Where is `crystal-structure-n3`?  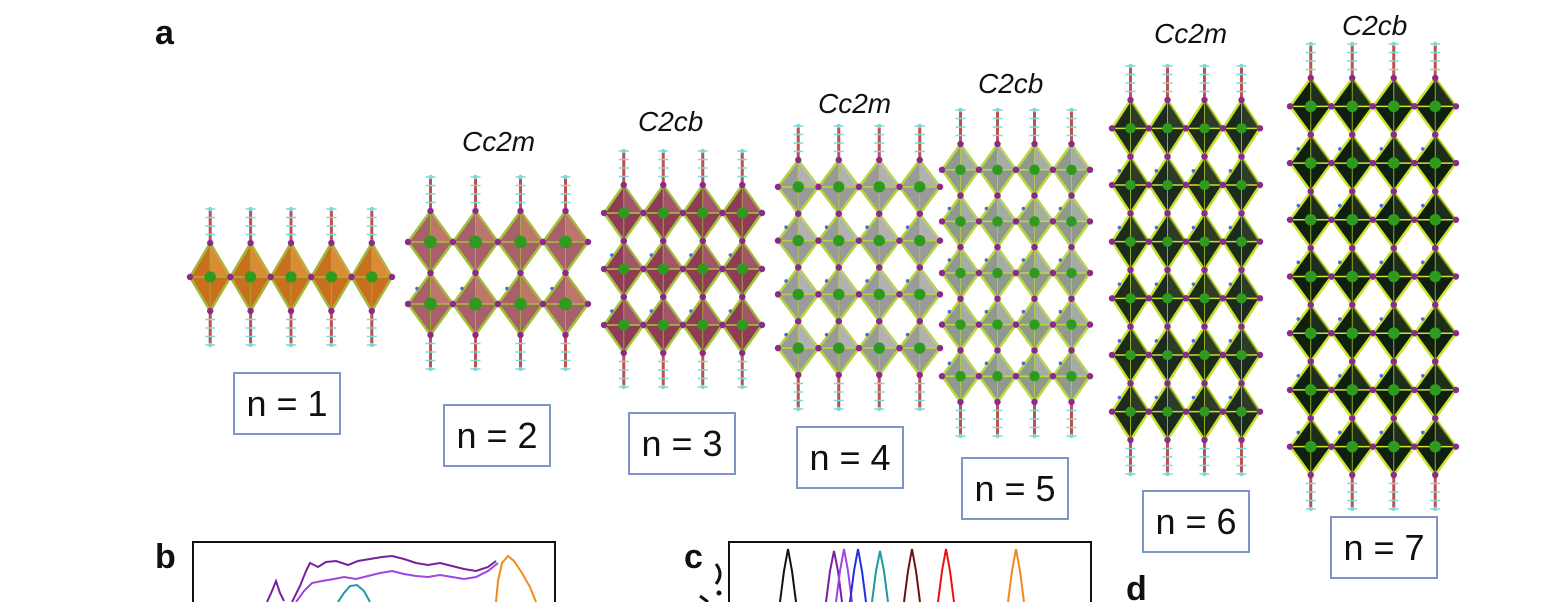
crystal-structure-n3 is located at coordinates (683, 269).